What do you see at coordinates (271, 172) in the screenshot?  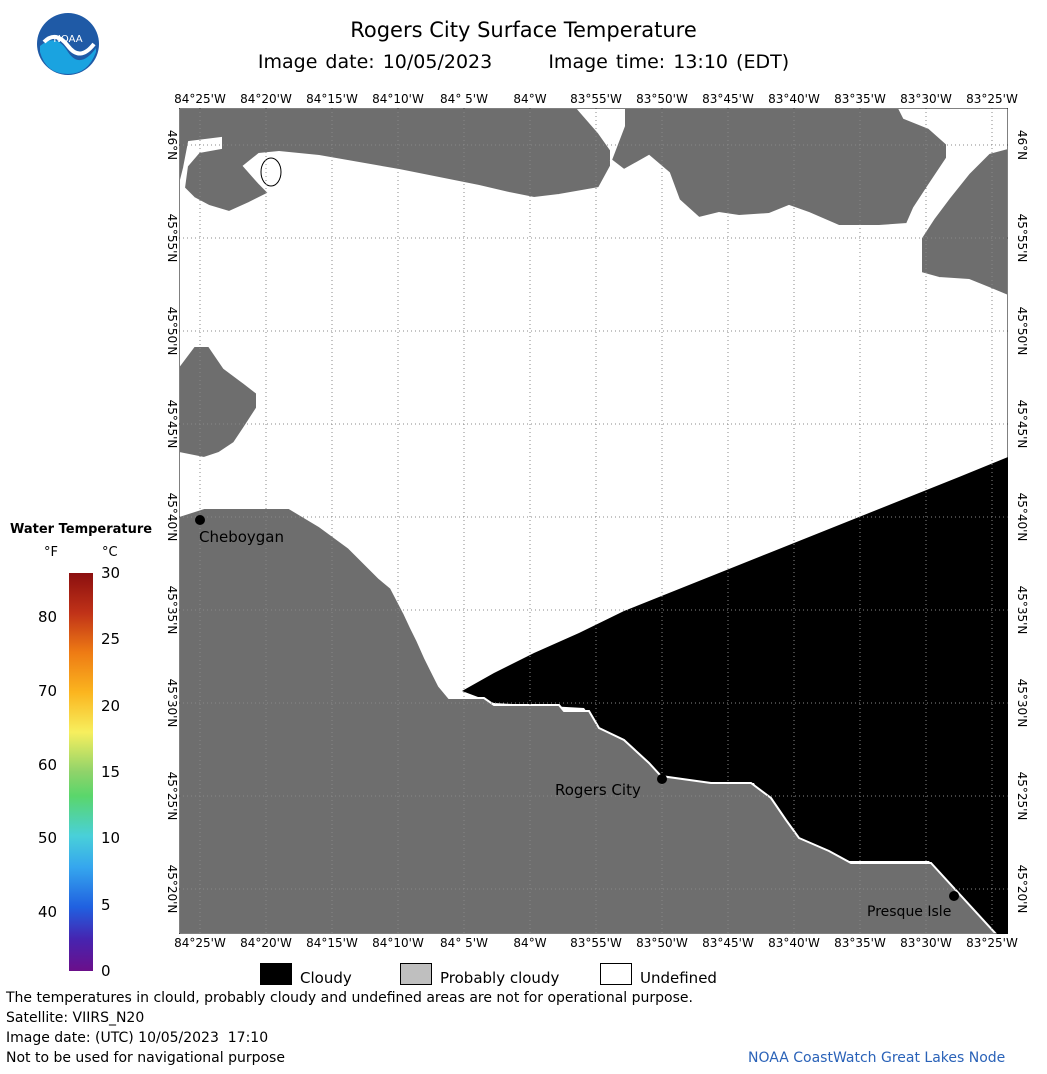 I see `inlet` at bounding box center [271, 172].